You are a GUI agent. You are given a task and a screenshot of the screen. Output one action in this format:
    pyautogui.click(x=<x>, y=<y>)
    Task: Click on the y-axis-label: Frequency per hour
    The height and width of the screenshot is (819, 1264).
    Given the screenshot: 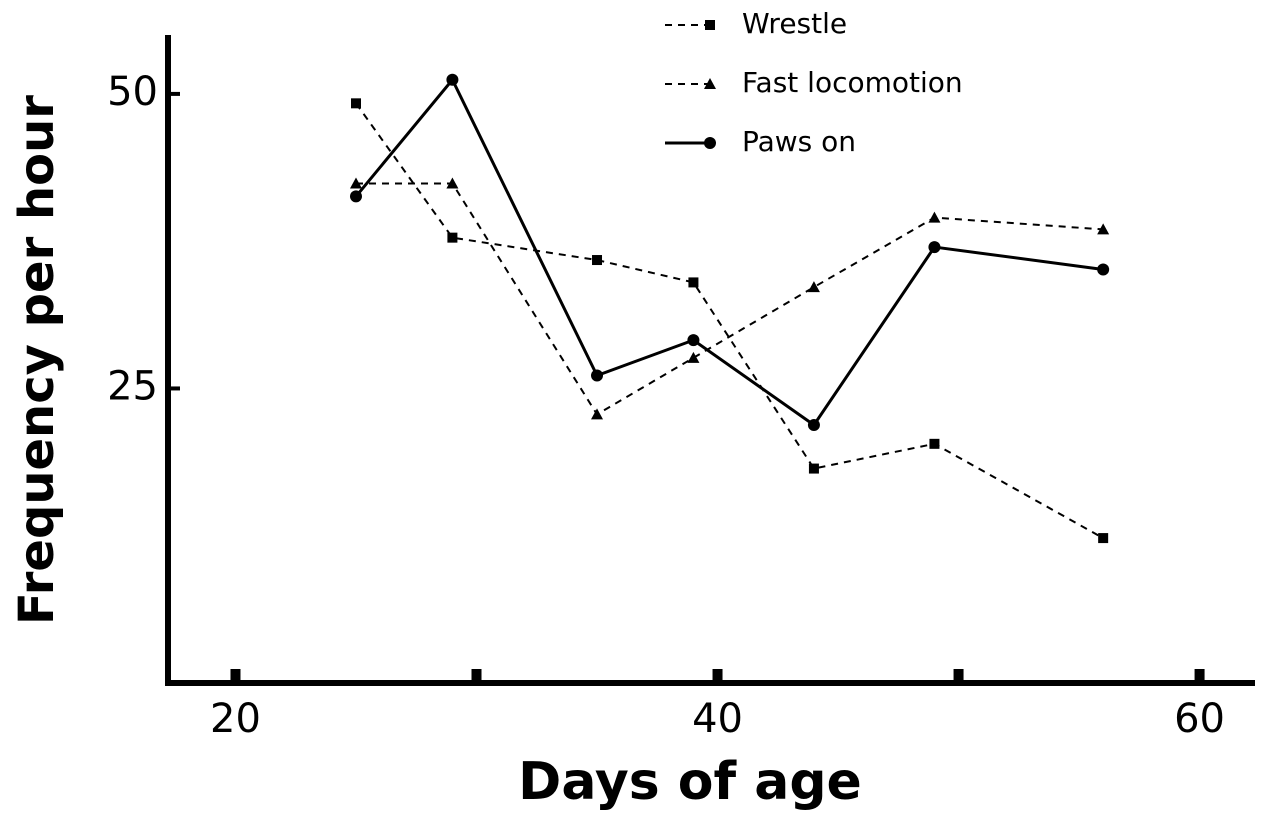 What is the action you would take?
    pyautogui.click(x=37, y=360)
    